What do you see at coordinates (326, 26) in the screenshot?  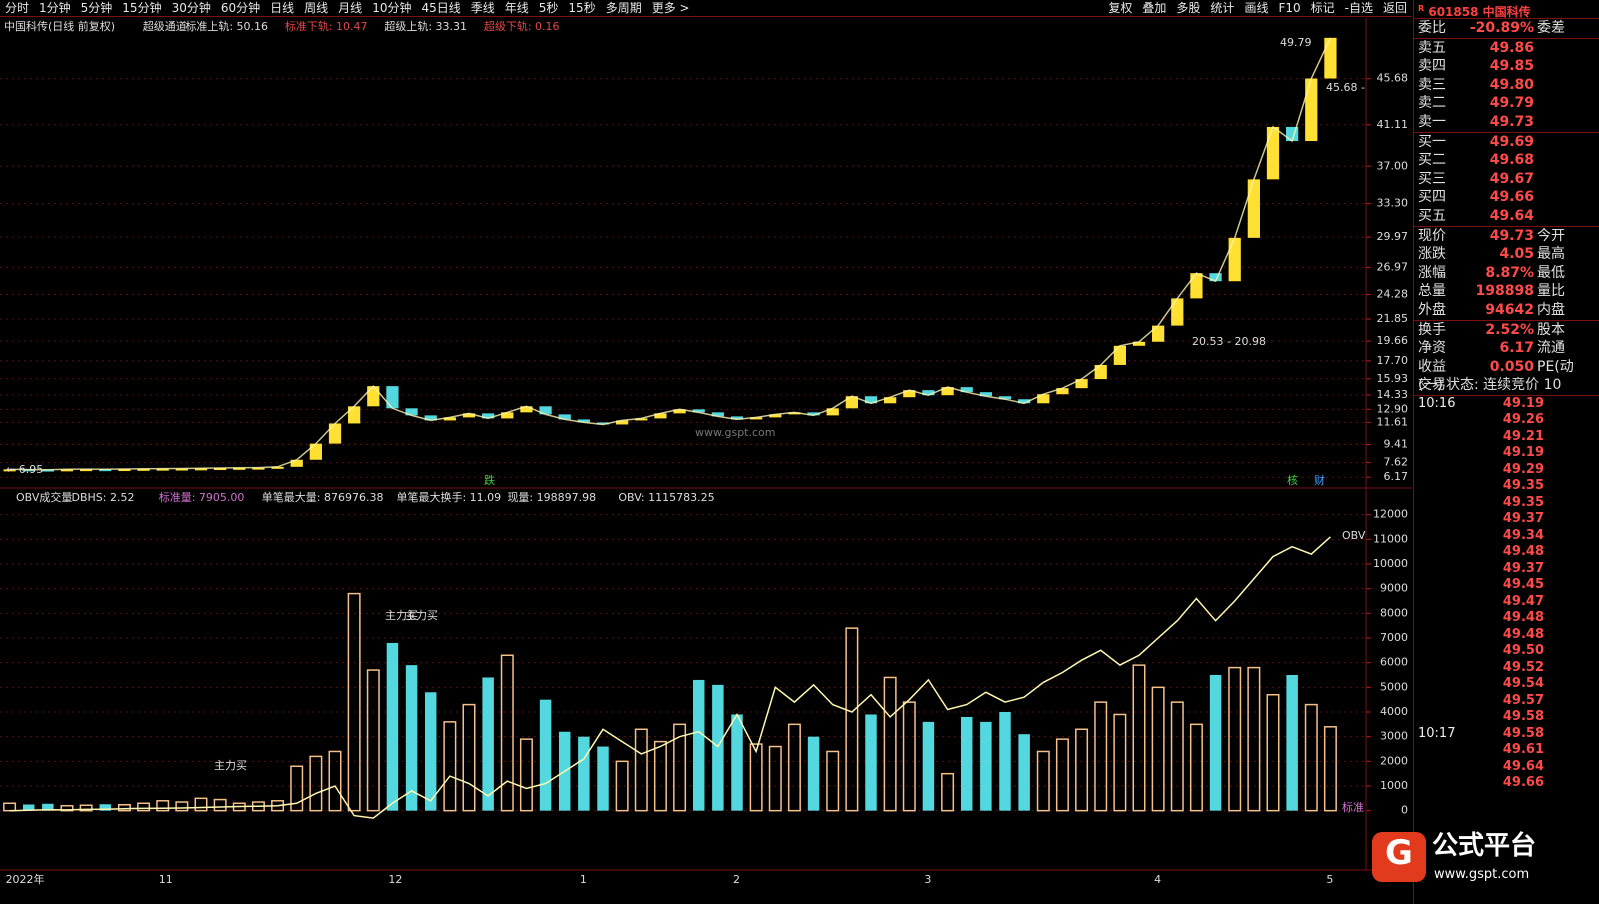 I see `price-header-item: 标准下轨: 10.47` at bounding box center [326, 26].